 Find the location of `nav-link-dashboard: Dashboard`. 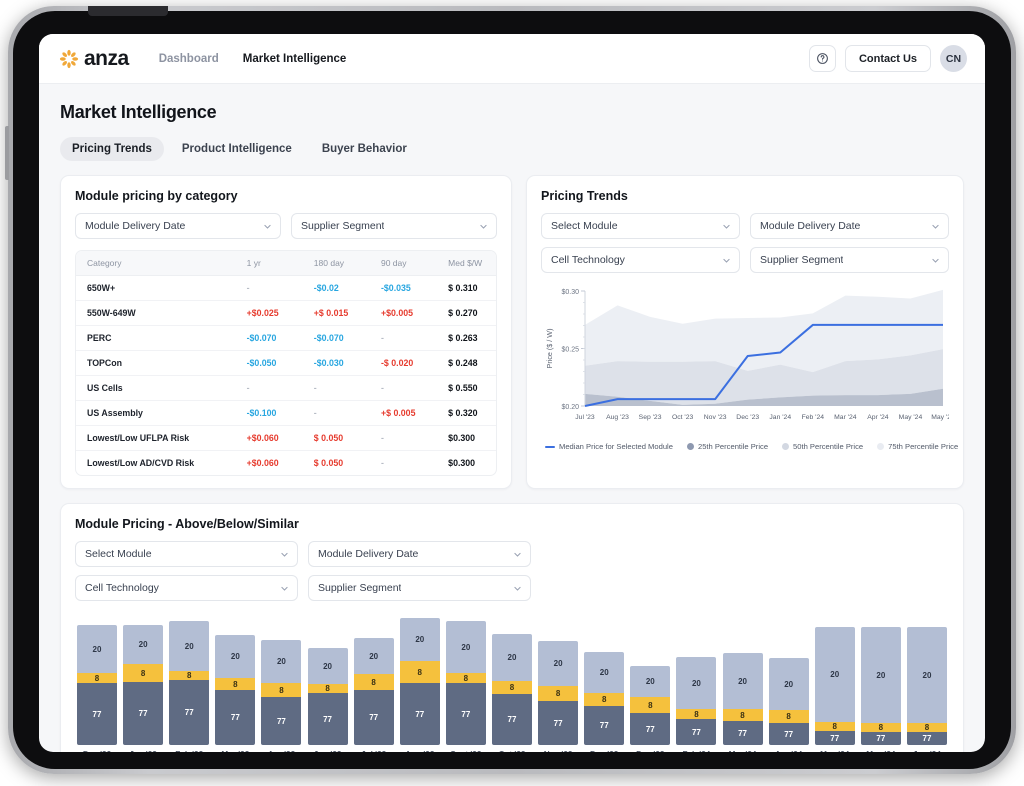

nav-link-dashboard: Dashboard is located at coordinates (188, 58).